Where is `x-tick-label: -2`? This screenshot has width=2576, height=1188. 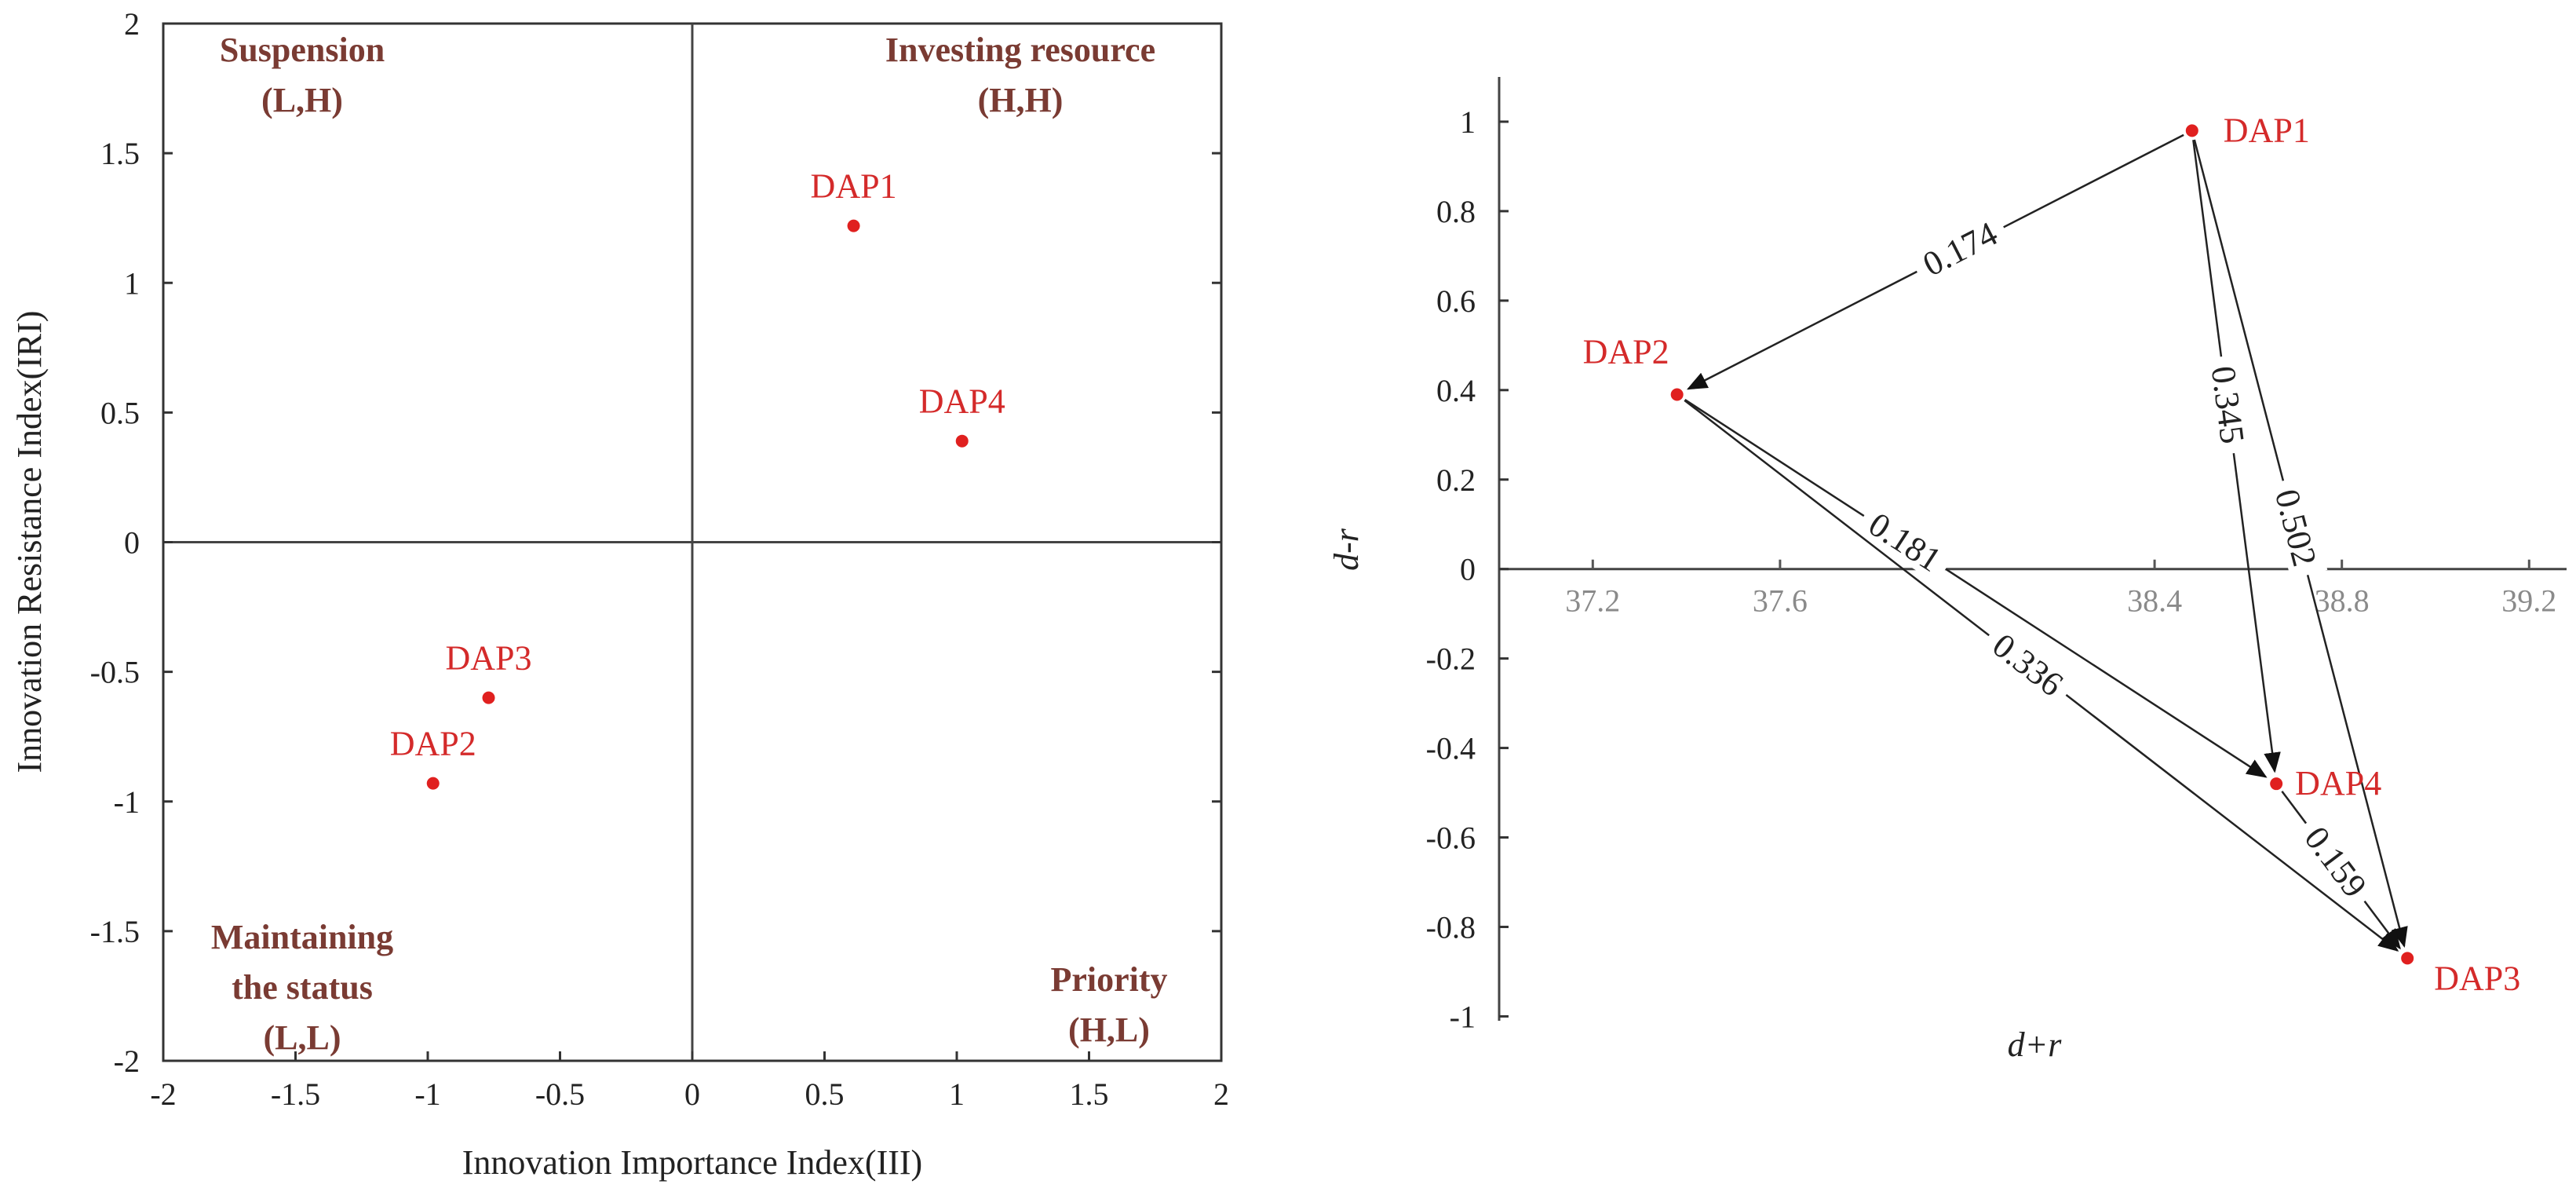 x-tick-label: -2 is located at coordinates (163, 1094).